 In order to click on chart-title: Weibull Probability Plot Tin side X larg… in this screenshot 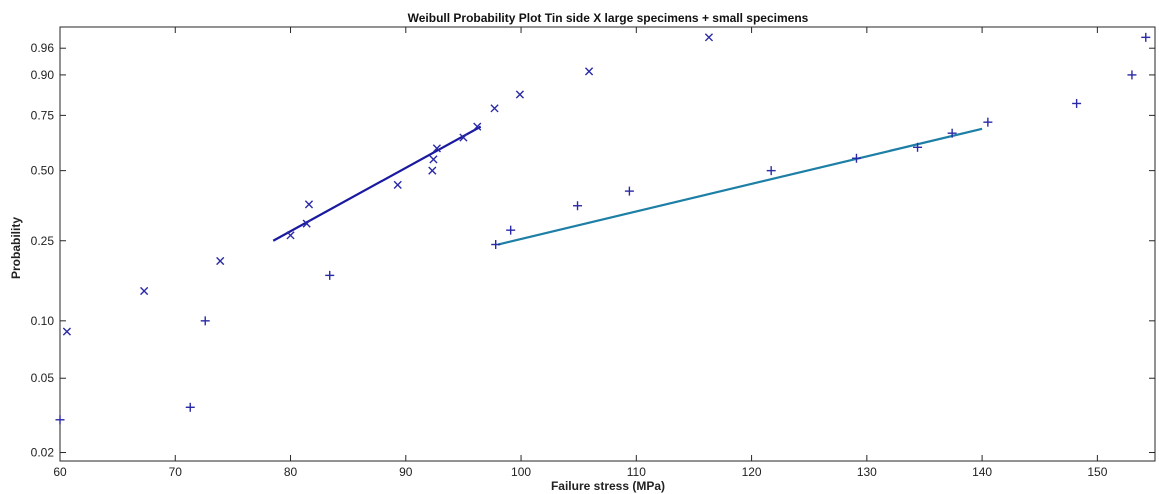, I will do `click(608, 18)`.